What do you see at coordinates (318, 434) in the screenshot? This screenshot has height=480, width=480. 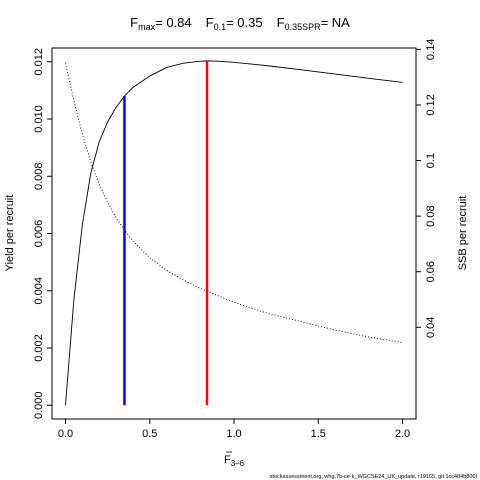 I see `x-tick-label: 1.5` at bounding box center [318, 434].